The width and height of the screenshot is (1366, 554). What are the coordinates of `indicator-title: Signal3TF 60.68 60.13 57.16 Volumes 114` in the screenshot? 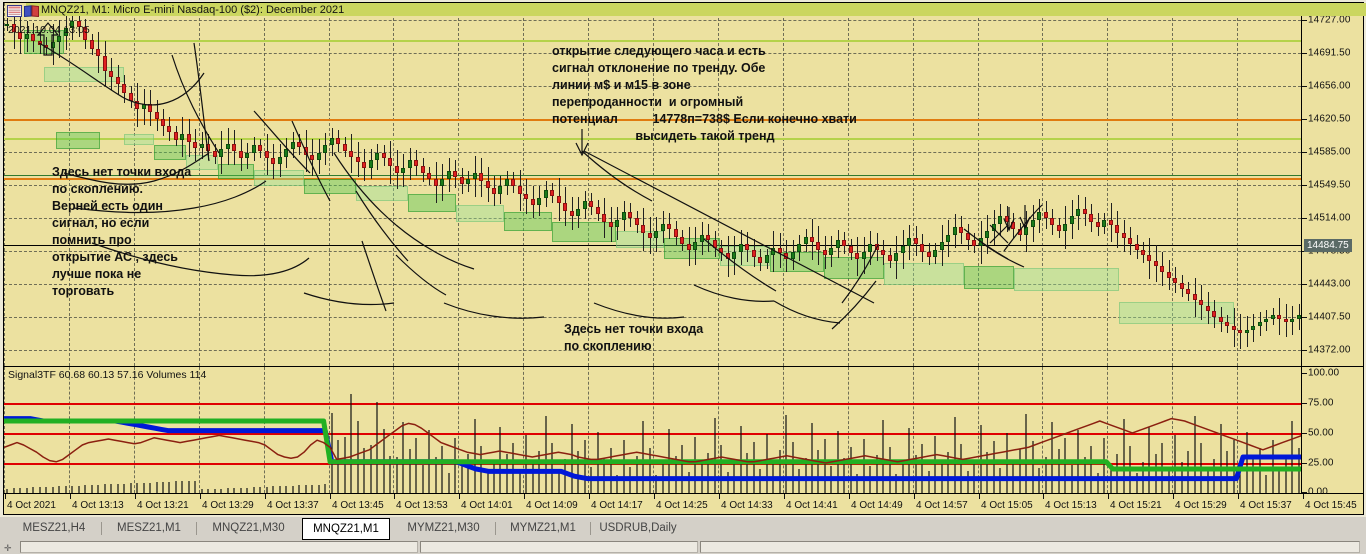 It's located at (107, 375).